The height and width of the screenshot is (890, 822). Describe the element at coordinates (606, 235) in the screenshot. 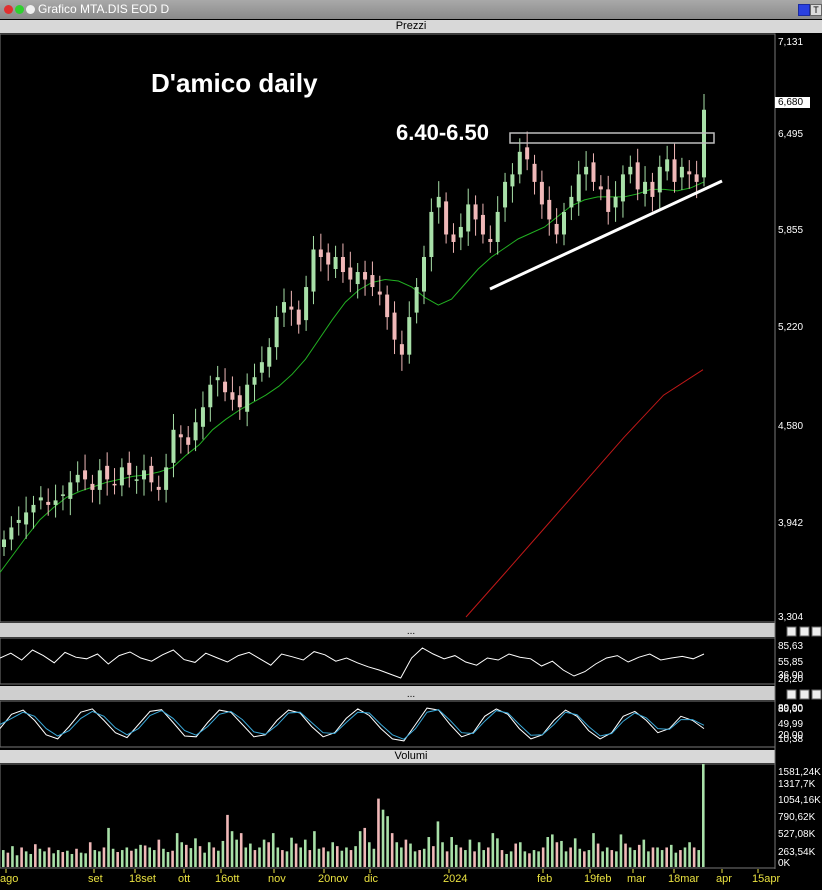

I see `support-trendline` at that location.